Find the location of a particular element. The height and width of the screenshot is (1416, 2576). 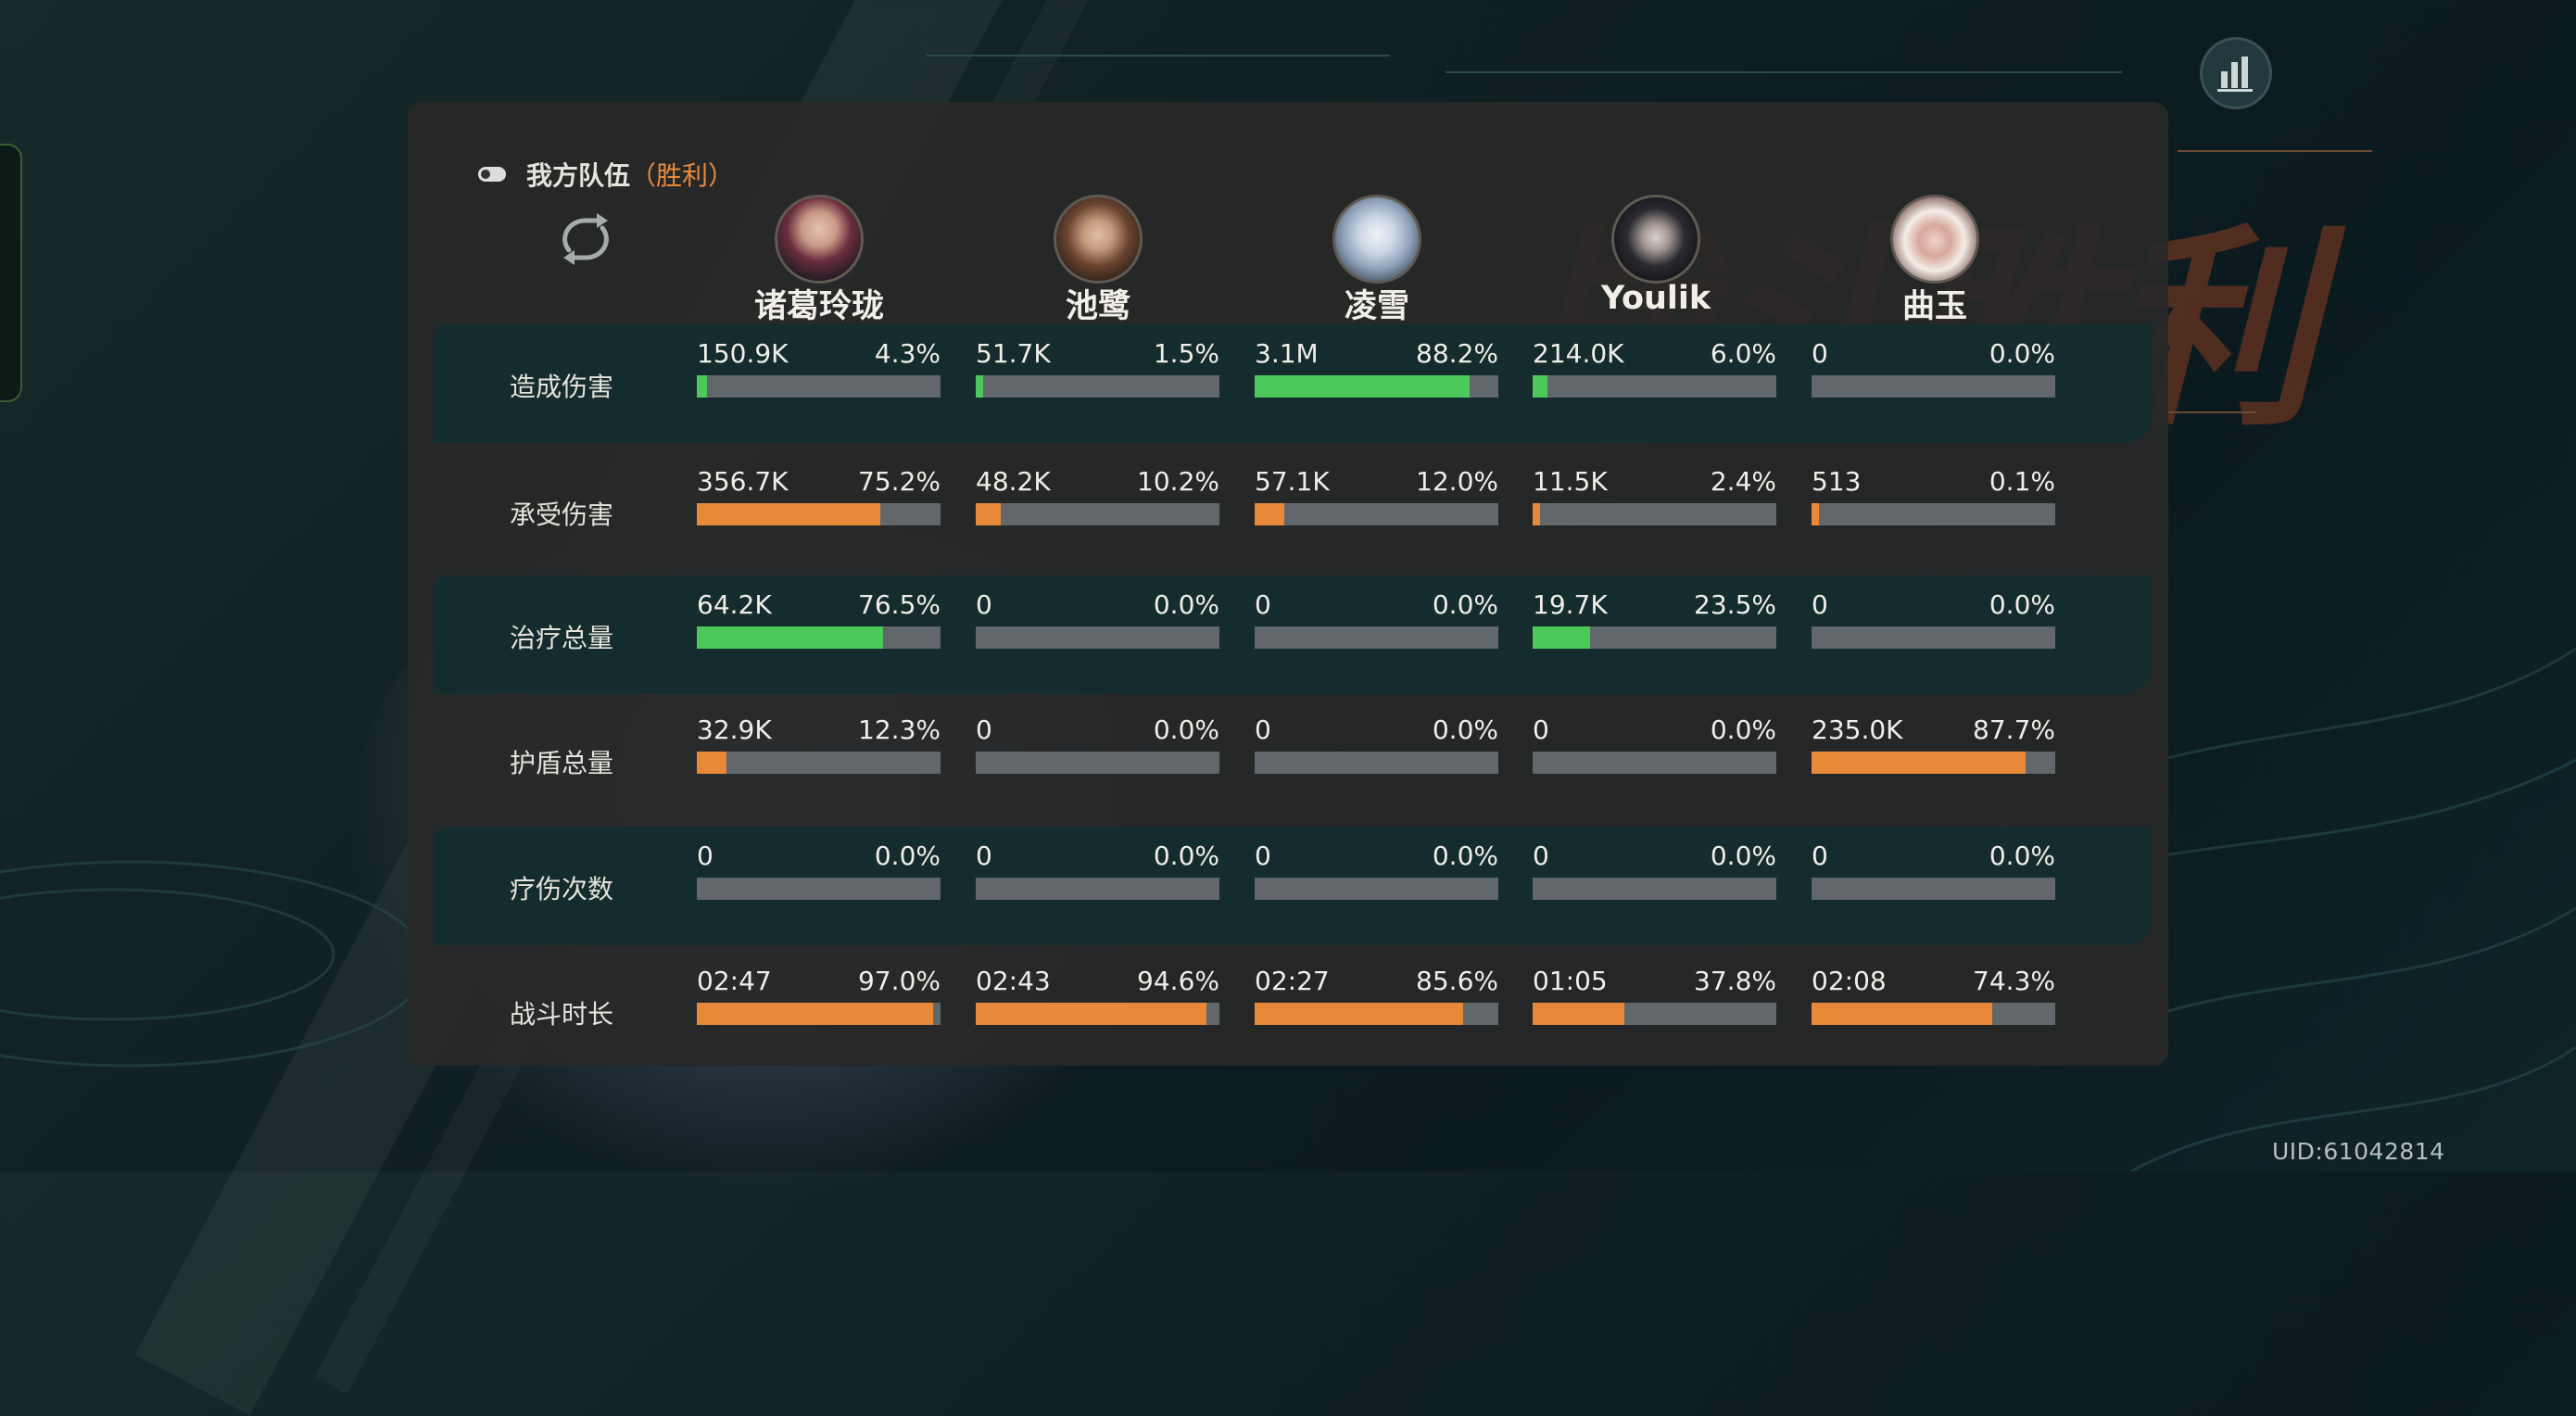

stat-percent: 10.2% is located at coordinates (1178, 481).